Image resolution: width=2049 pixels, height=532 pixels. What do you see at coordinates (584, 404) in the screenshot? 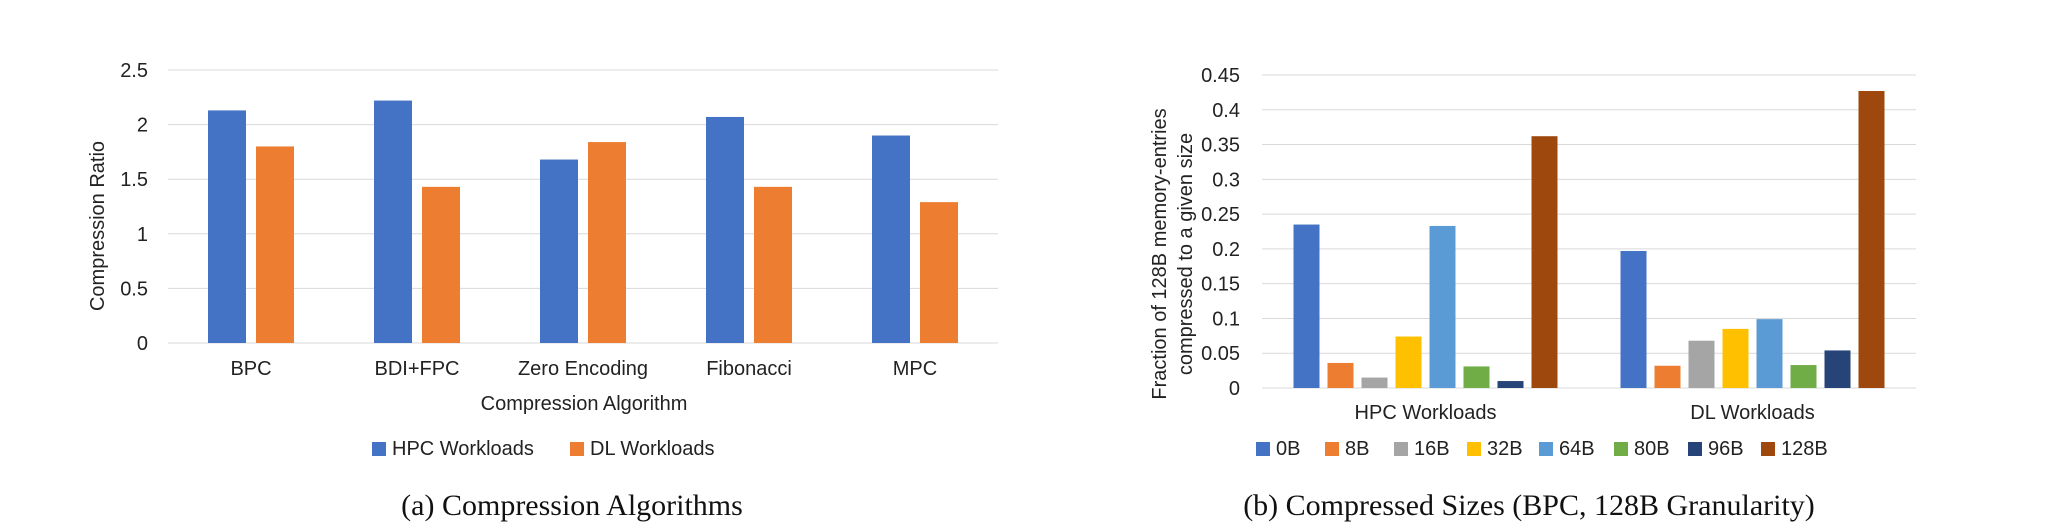
I see `chart-a-x-axis-title: Compression Algorithm` at bounding box center [584, 404].